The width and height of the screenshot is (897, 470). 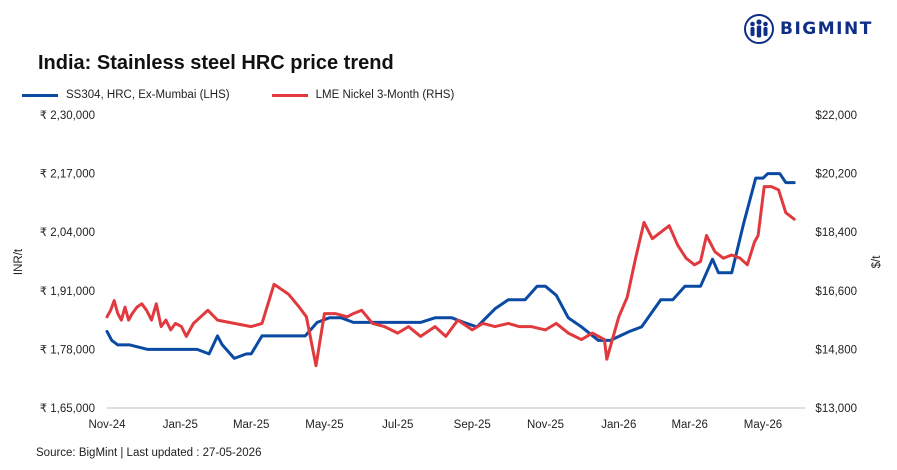 I want to click on left-tick-label: ₹ 2,17,000, so click(x=67, y=175).